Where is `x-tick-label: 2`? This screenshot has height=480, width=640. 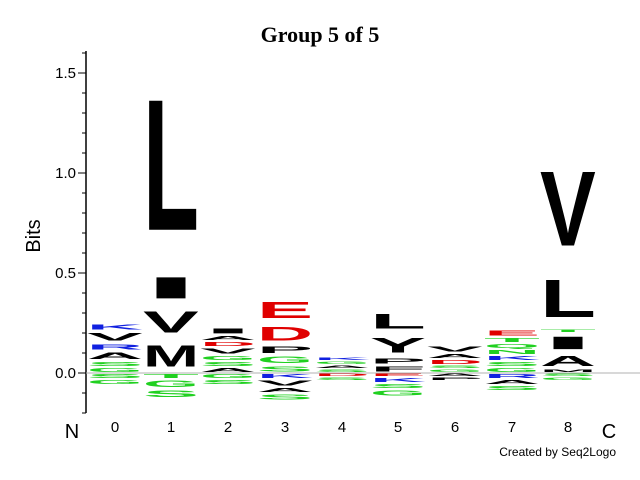
x-tick-label: 2 is located at coordinates (228, 427).